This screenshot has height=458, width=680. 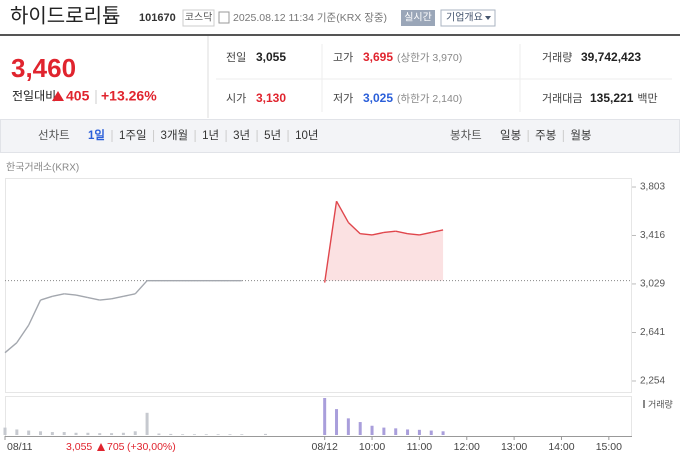 I want to click on realtime-badge, so click(x=418, y=18).